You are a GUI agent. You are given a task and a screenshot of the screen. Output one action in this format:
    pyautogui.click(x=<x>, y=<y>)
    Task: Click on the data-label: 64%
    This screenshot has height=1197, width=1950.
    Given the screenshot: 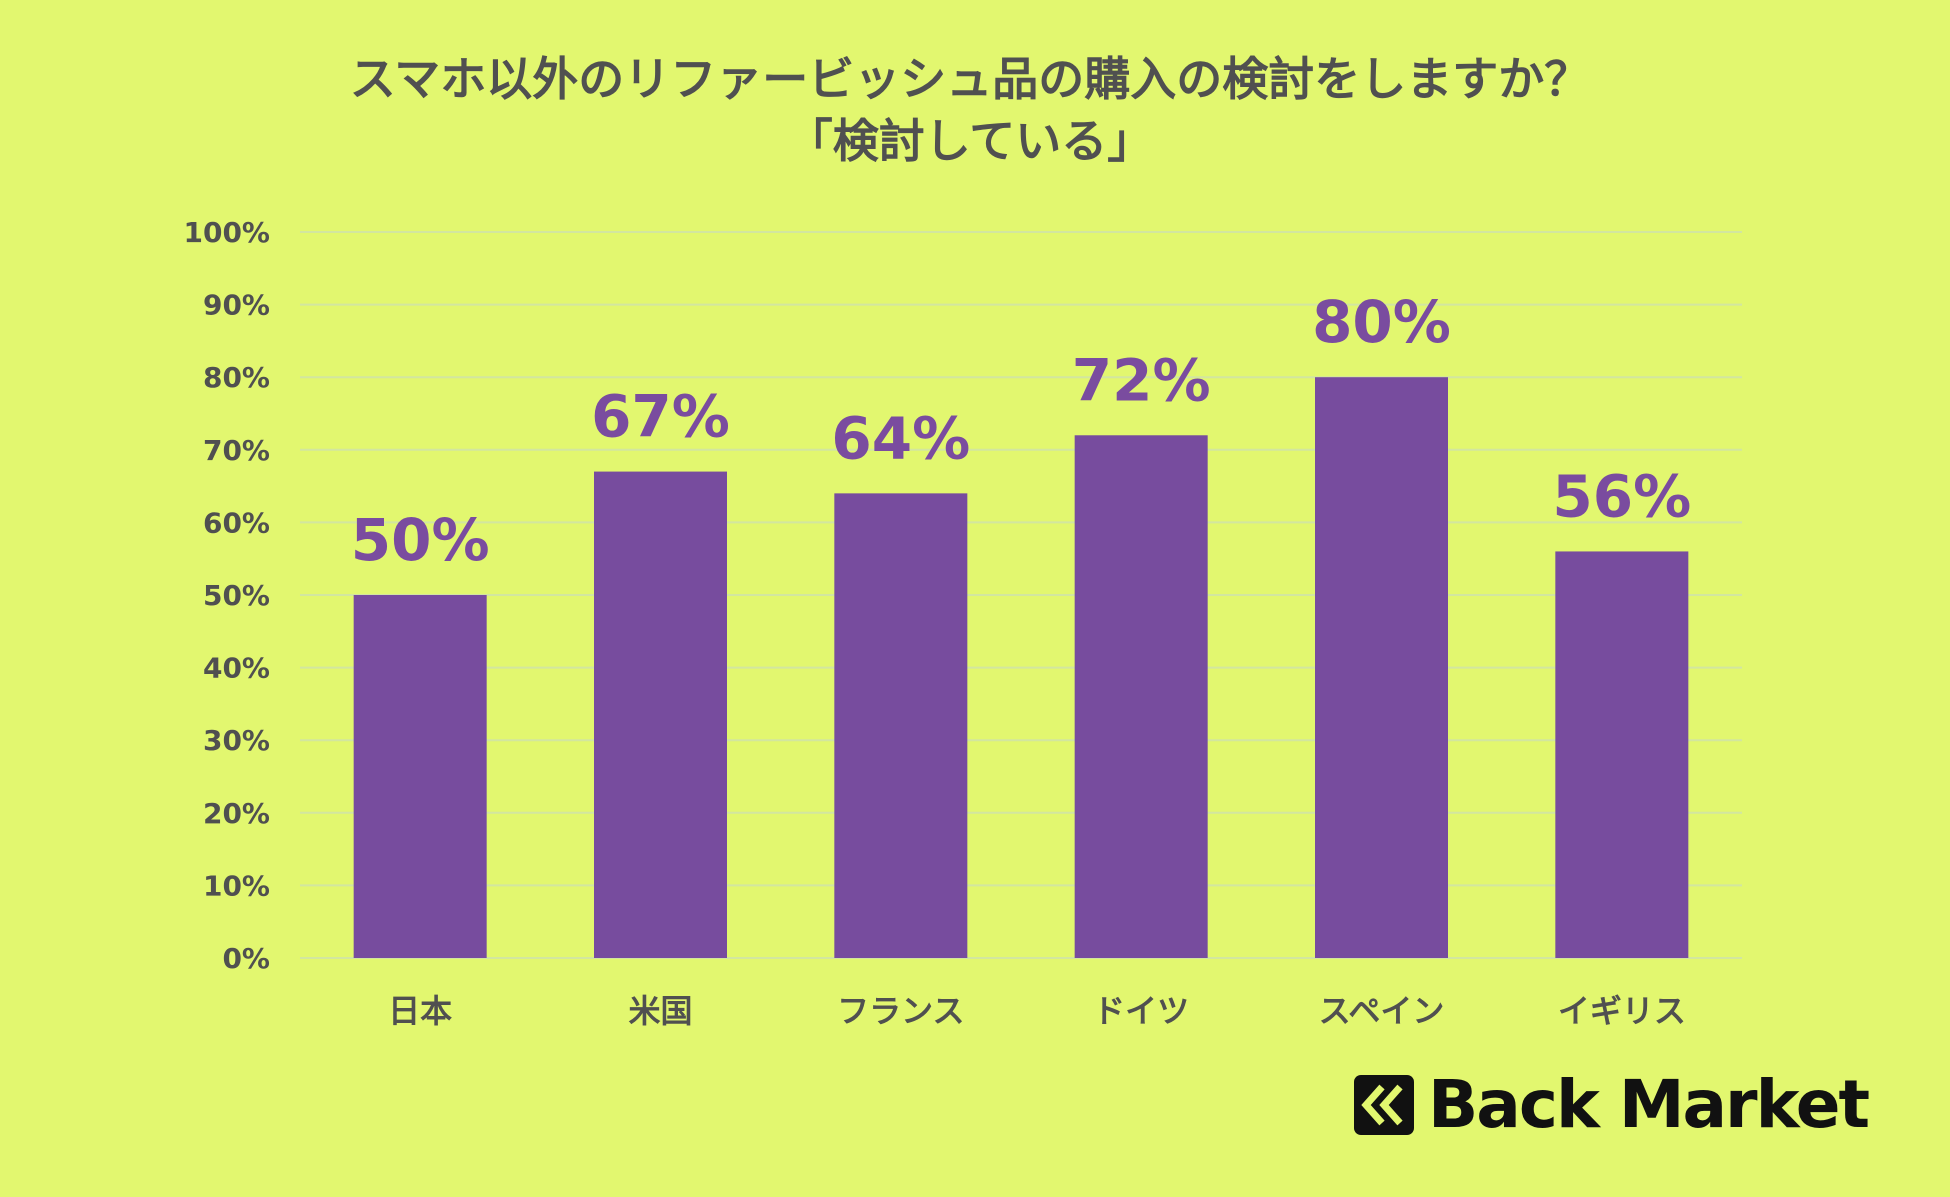 What is the action you would take?
    pyautogui.click(x=900, y=438)
    